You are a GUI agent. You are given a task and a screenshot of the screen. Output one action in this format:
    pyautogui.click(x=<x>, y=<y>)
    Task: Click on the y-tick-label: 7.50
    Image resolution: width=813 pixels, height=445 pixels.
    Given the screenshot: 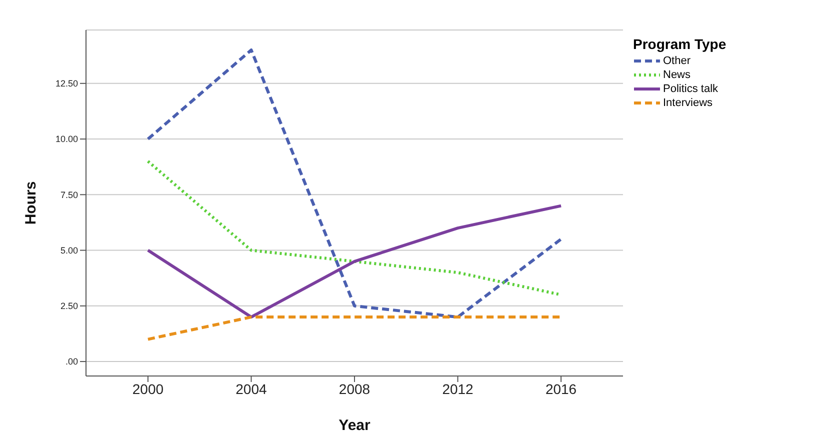 What is the action you would take?
    pyautogui.click(x=69, y=195)
    